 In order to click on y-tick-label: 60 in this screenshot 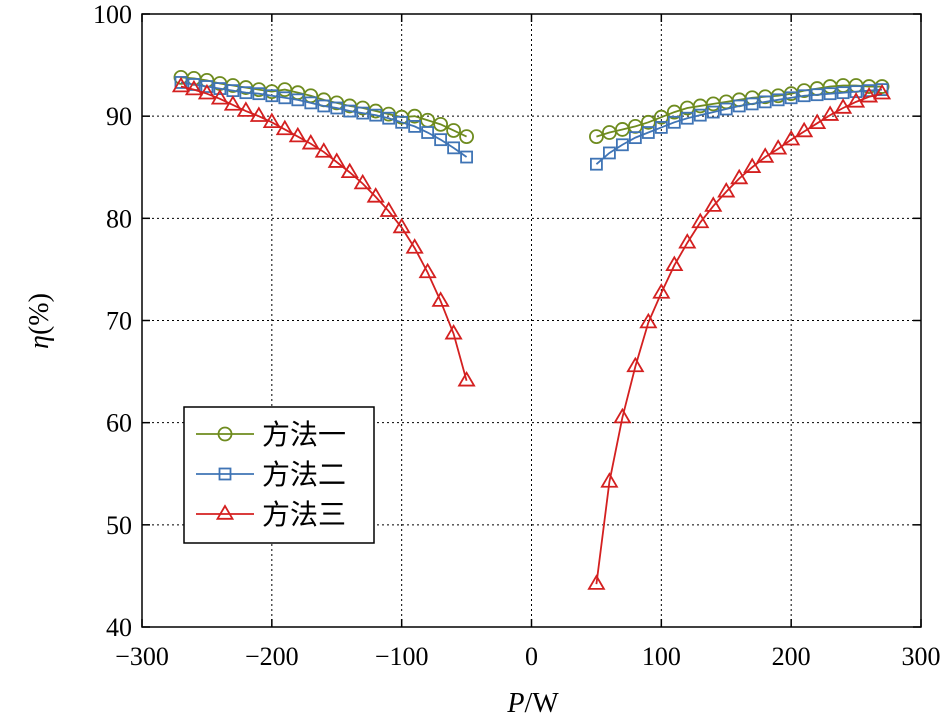, I will do `click(119, 423)`.